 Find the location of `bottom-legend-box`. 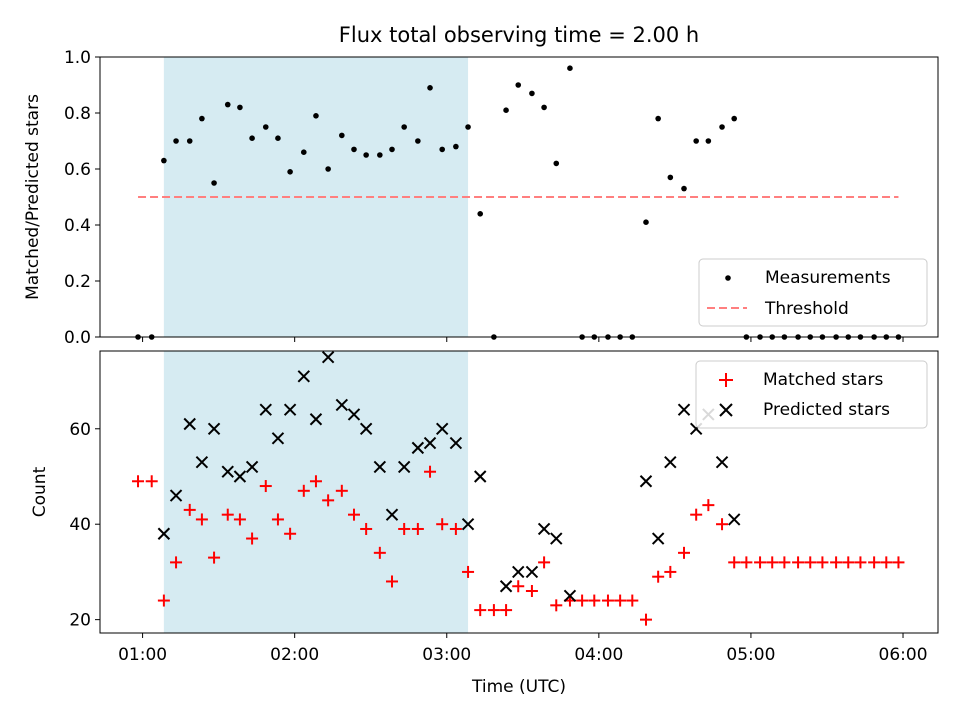

bottom-legend-box is located at coordinates (811, 394).